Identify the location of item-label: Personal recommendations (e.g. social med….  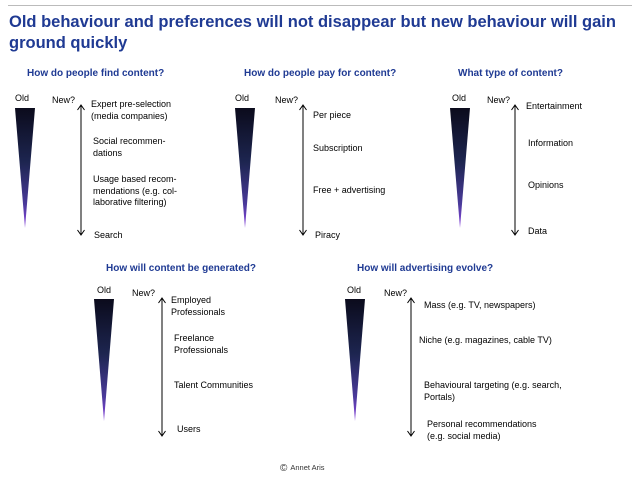
(482, 430).